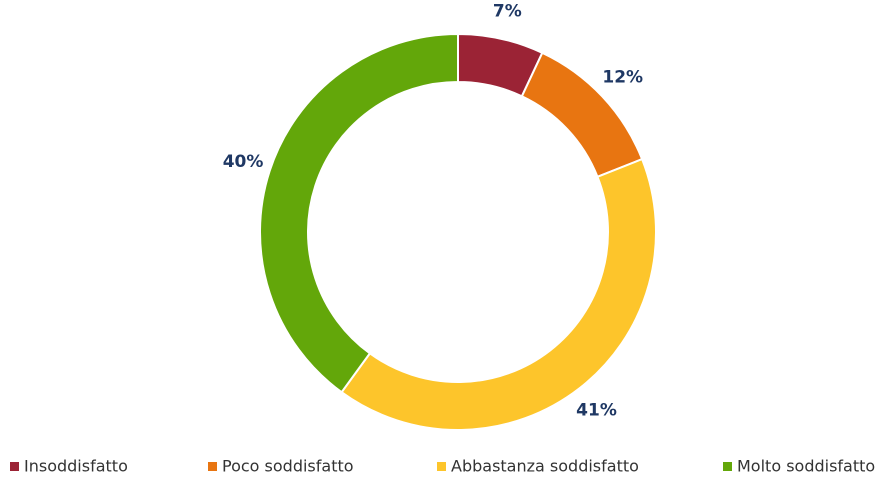 The width and height of the screenshot is (896, 477). Describe the element at coordinates (806, 466) in the screenshot. I see `legend-label: Molto soddisfatto` at that location.